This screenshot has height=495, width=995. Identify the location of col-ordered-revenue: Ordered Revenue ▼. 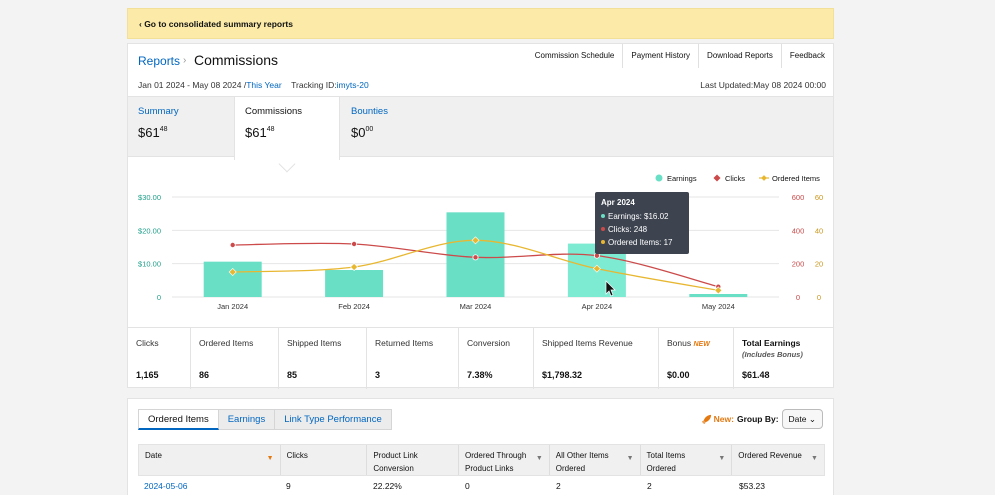
(778, 460).